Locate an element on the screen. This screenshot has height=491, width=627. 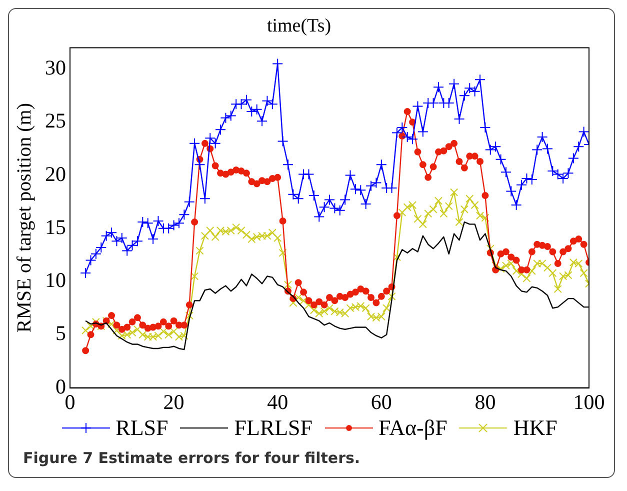
chart-title: time(Ts) is located at coordinates (299, 25).